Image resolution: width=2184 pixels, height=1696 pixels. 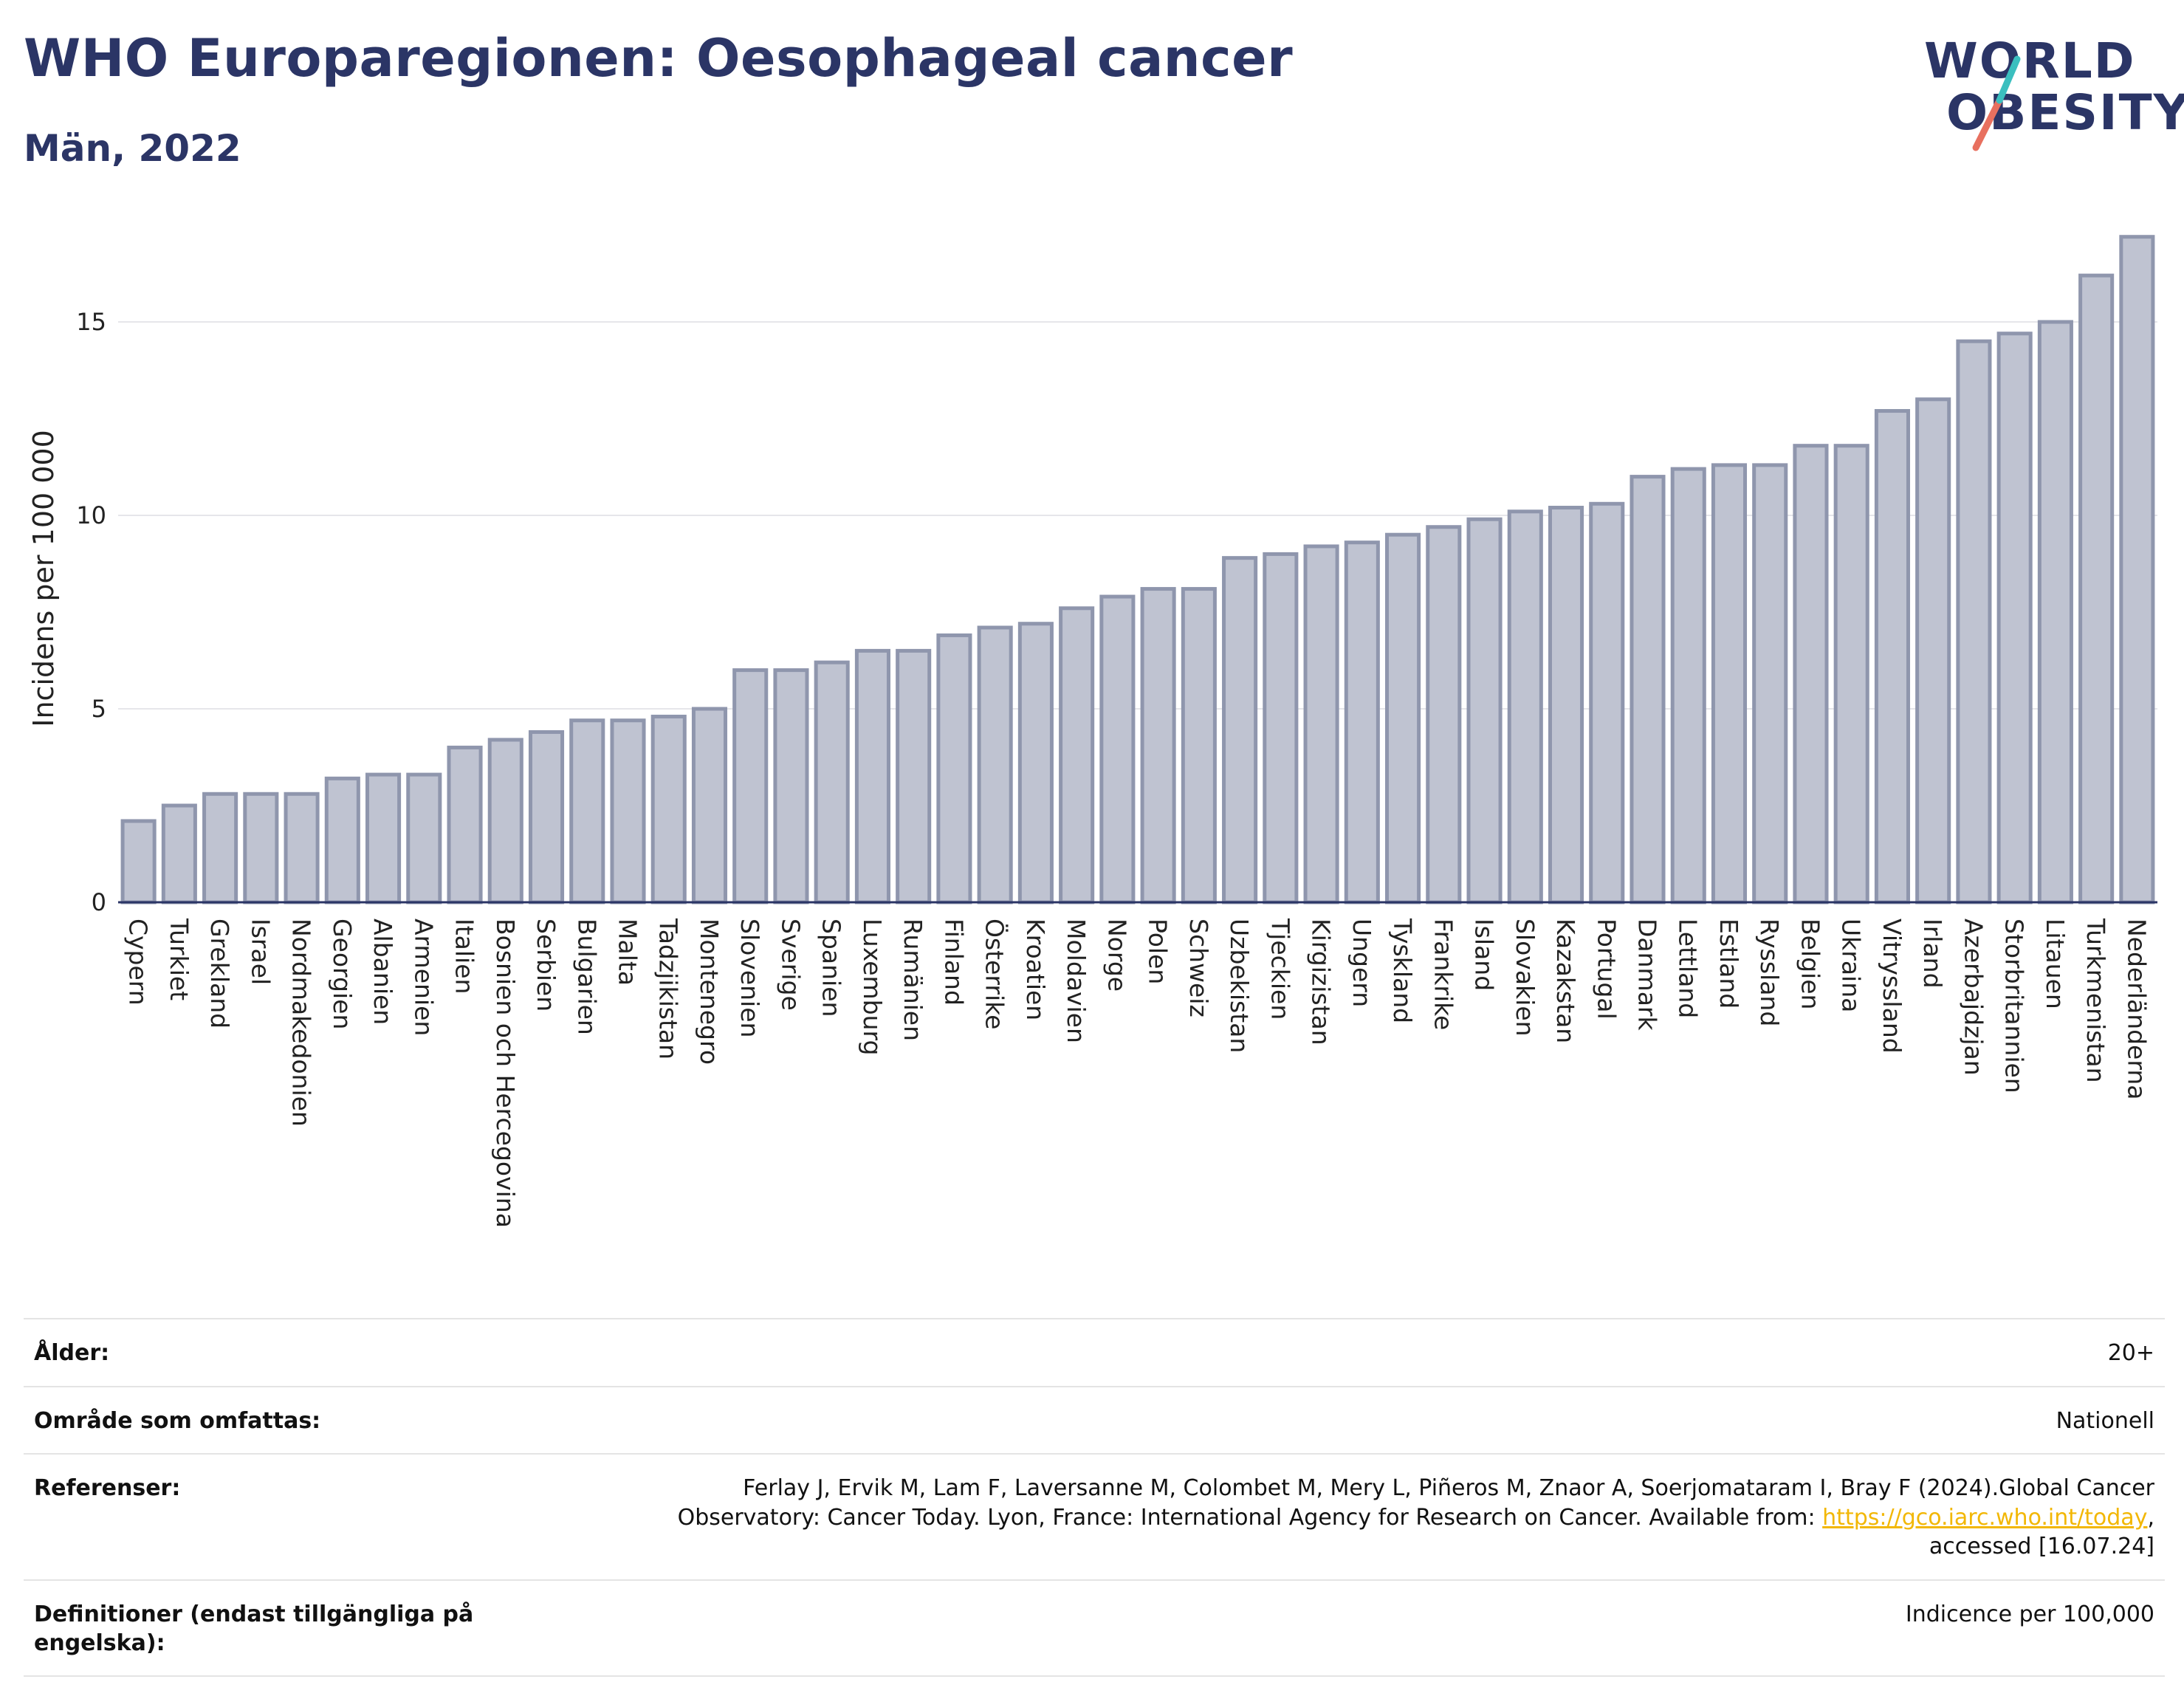 I want to click on age-value: 20+, so click(x=2131, y=1353).